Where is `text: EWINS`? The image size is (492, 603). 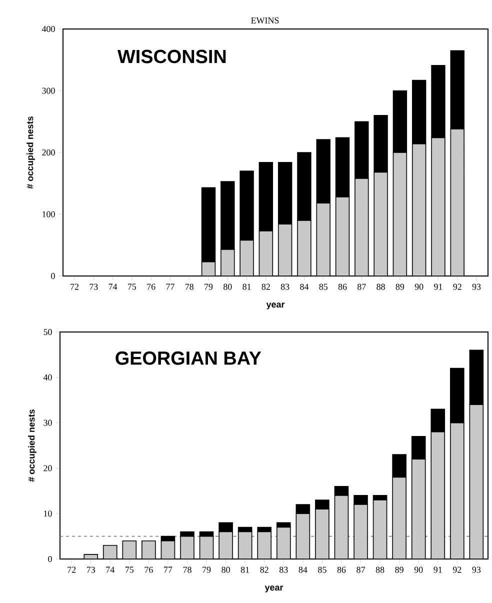 text: EWINS is located at coordinates (265, 20).